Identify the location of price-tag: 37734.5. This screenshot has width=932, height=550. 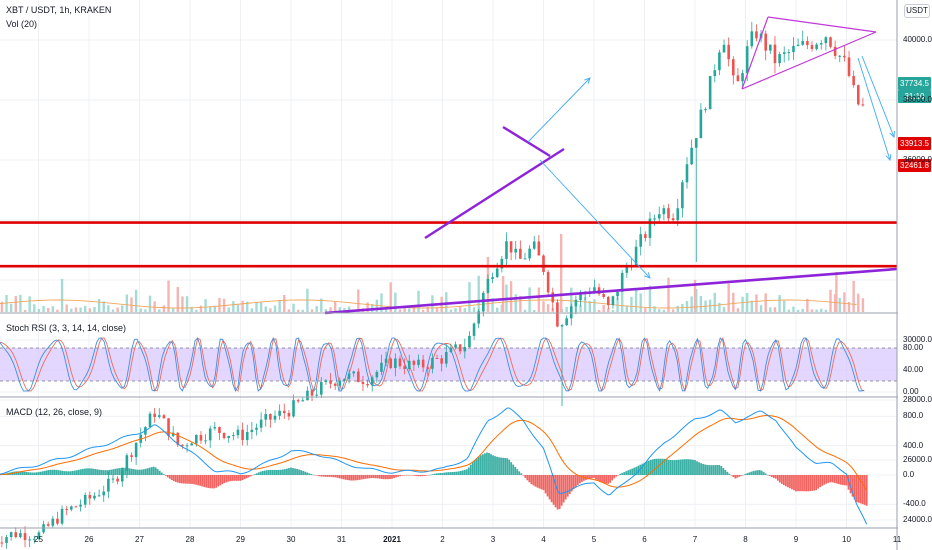
(914, 83).